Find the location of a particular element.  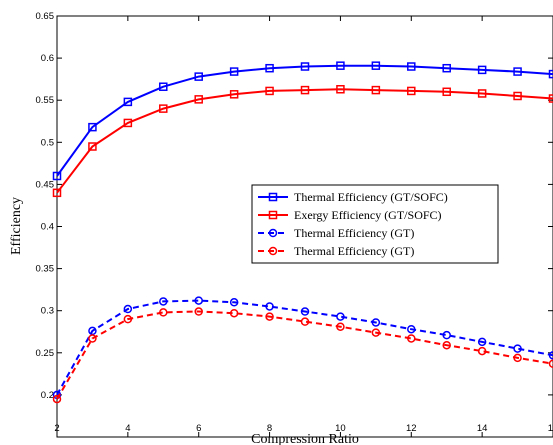

x-tick-label: 4 is located at coordinates (127, 428).